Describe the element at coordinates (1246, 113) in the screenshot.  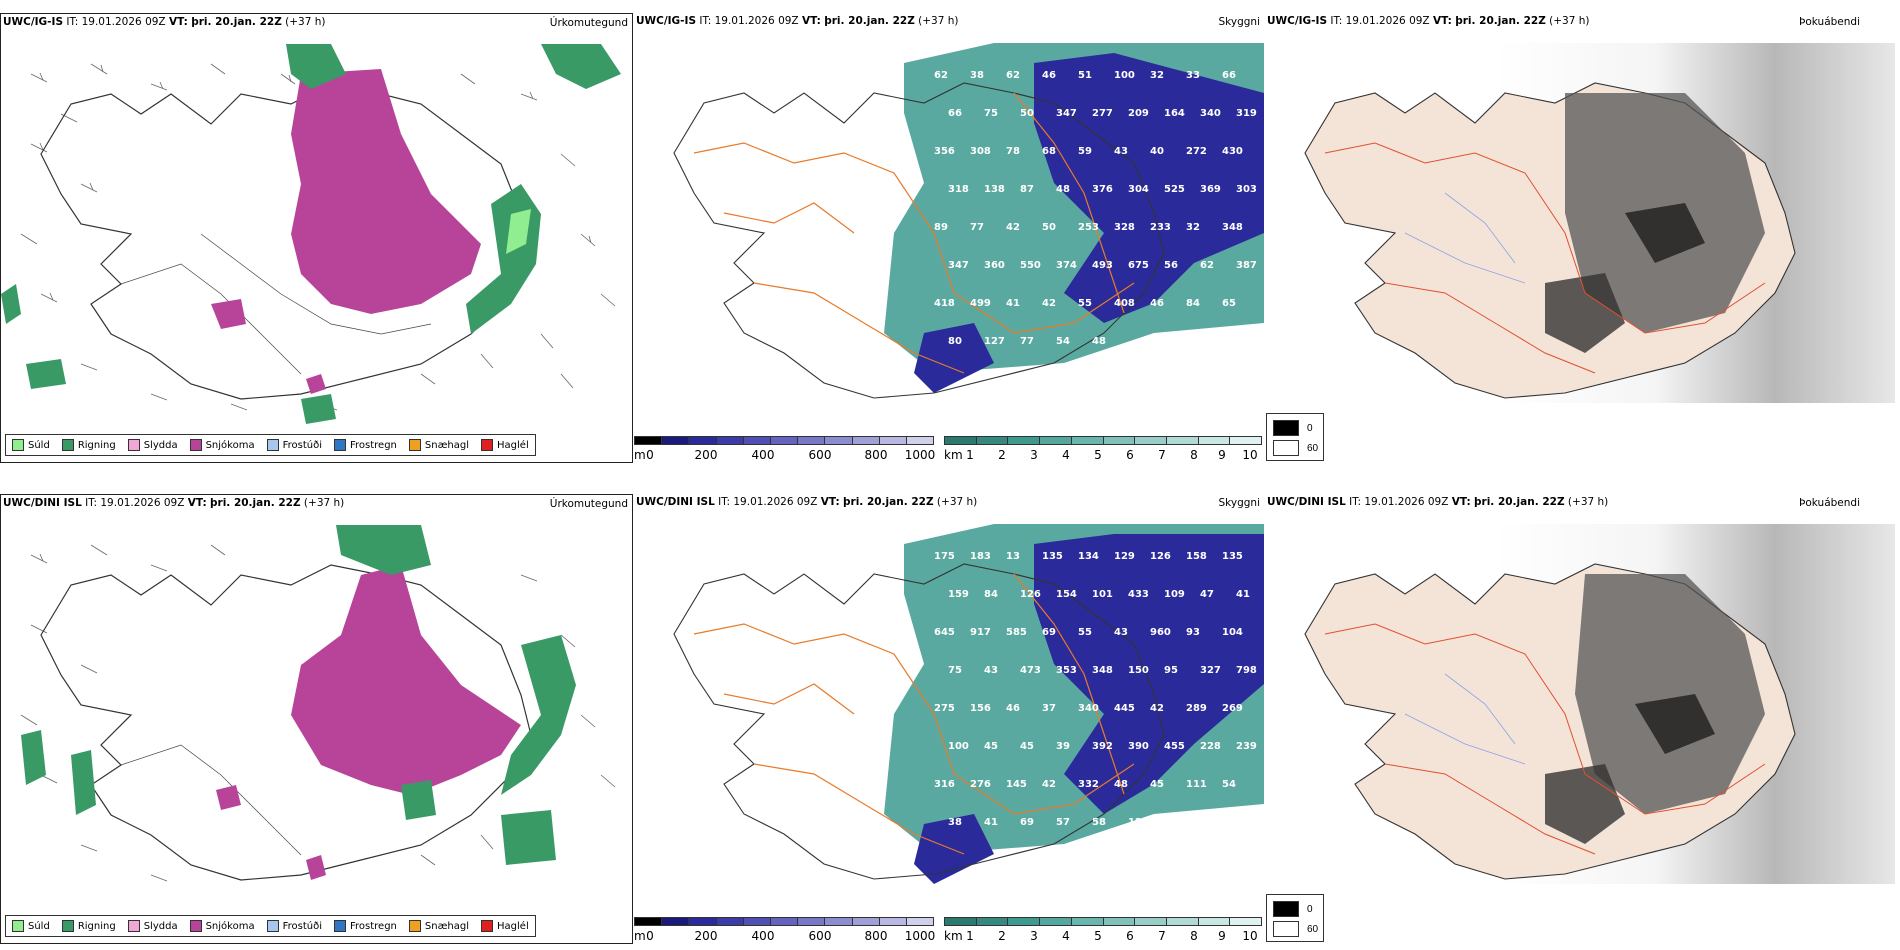
I see `cloud-base-value: 319` at that location.